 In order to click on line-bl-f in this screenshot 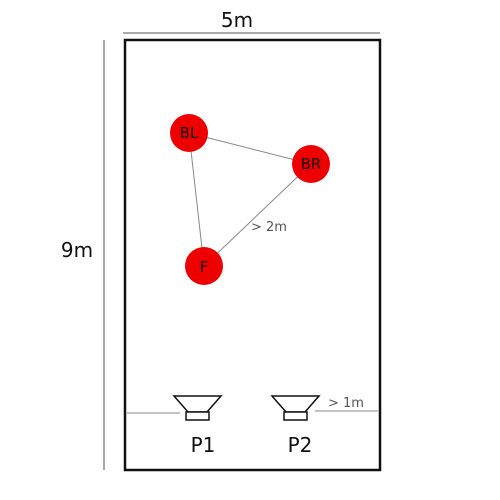, I will do `click(196, 199)`.